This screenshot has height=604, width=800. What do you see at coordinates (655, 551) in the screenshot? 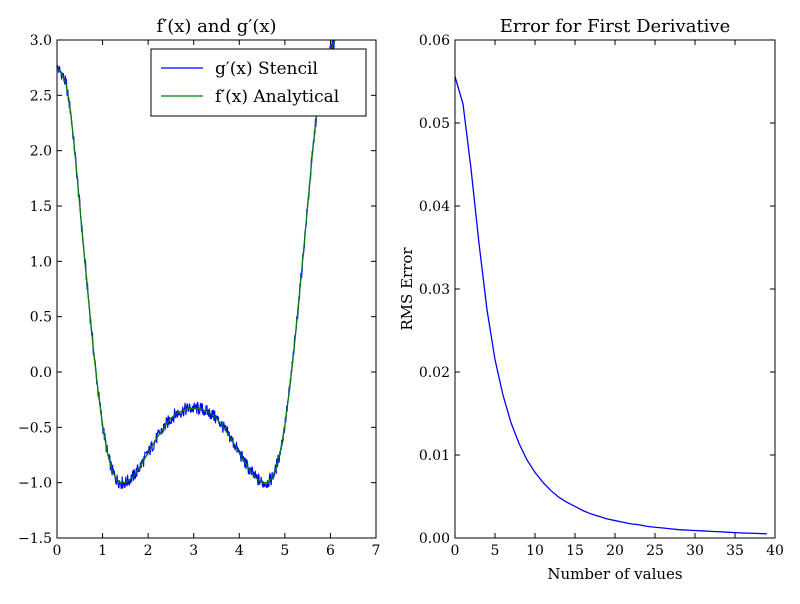
I see `x-tick-label: 25` at bounding box center [655, 551].